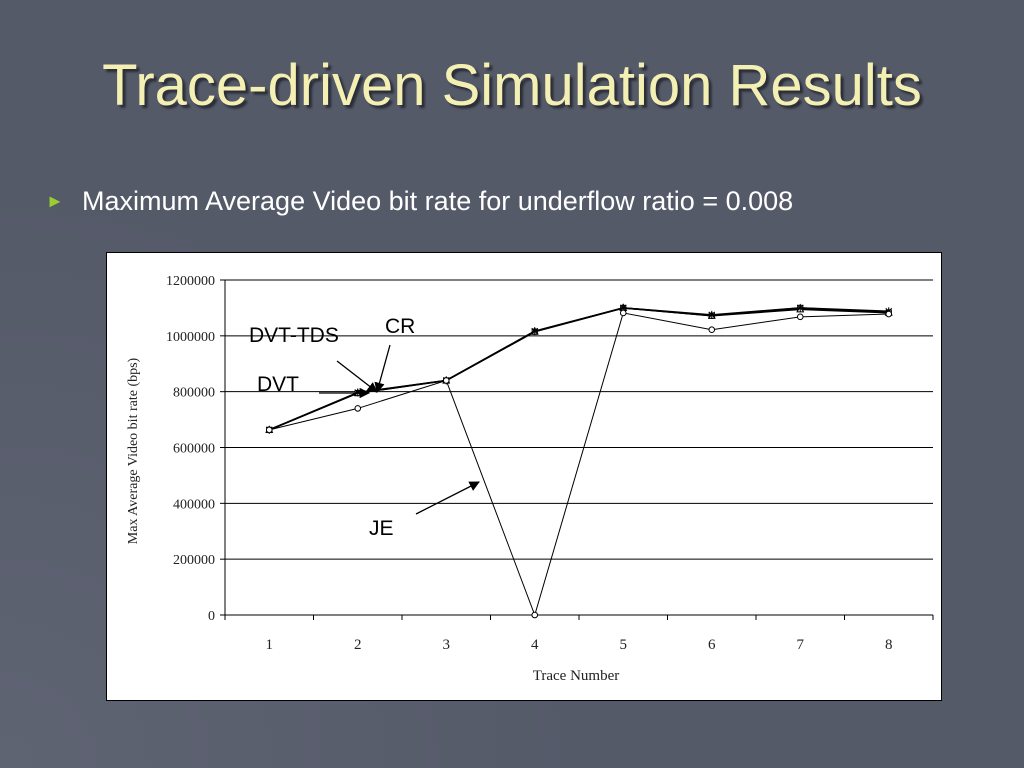 The image size is (1024, 768). What do you see at coordinates (364, 427) in the screenshot?
I see `annotations: DVT-TDS CR DVT JE` at bounding box center [364, 427].